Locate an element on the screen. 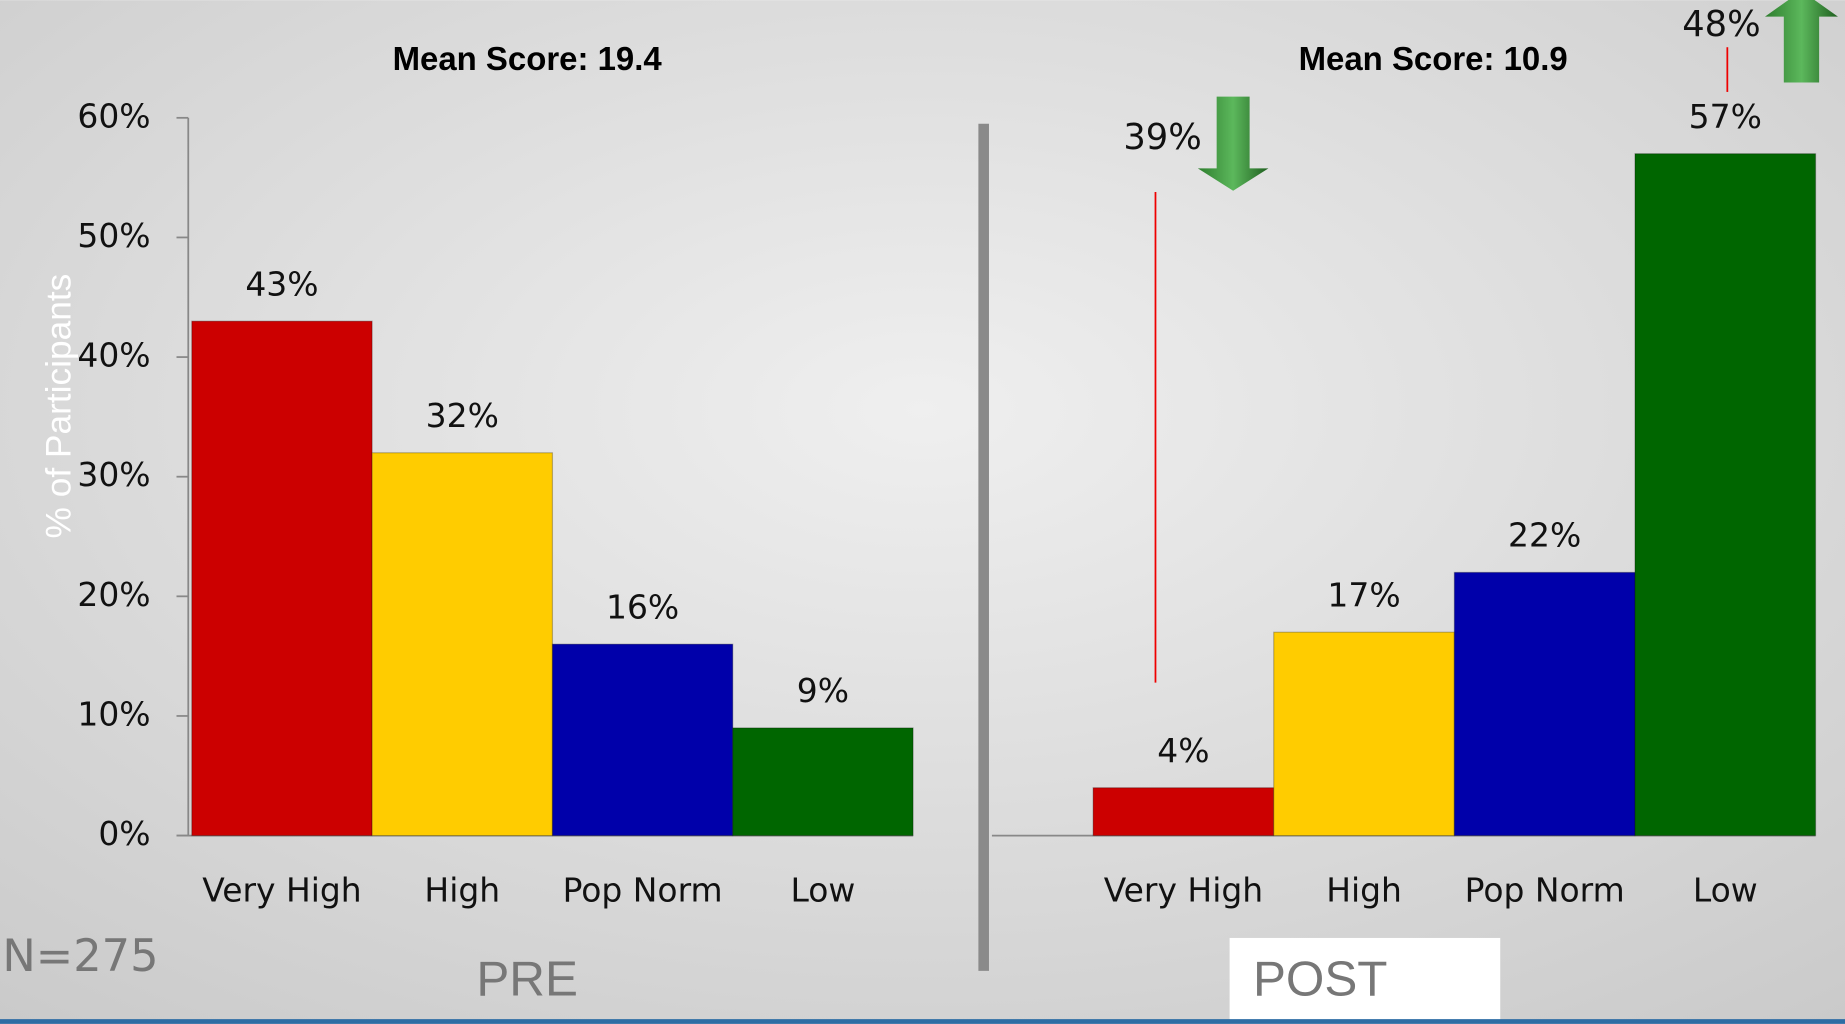 Image resolution: width=1845 pixels, height=1024 pixels. value-label: 43% is located at coordinates (281, 283).